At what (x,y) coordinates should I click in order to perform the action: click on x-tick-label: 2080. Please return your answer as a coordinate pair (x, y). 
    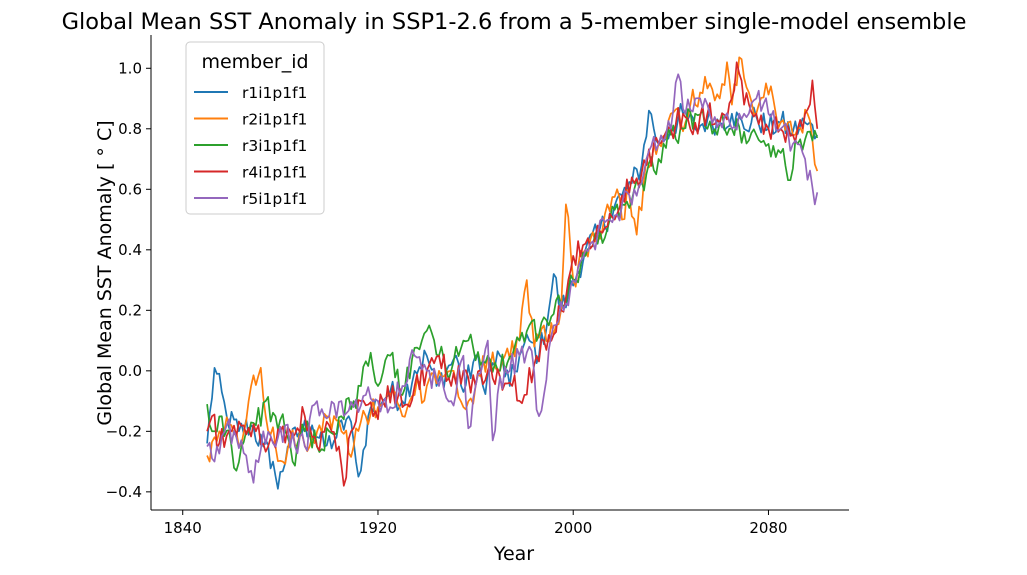
    Looking at the image, I should click on (768, 528).